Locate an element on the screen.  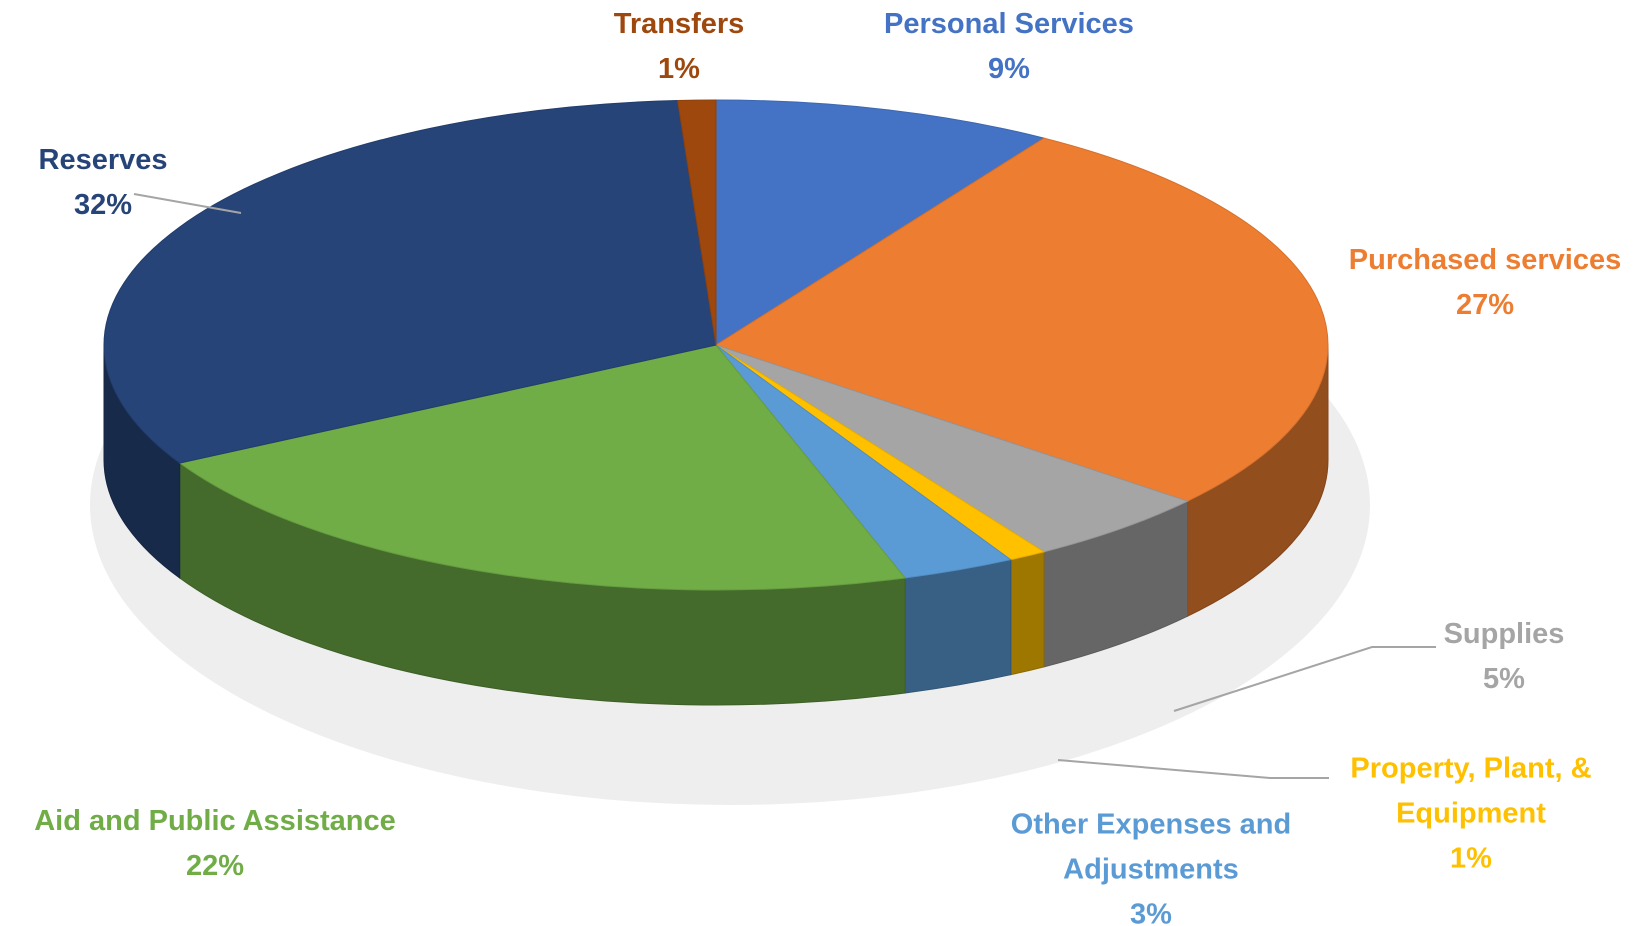
value-label: 5% is located at coordinates (1504, 679).